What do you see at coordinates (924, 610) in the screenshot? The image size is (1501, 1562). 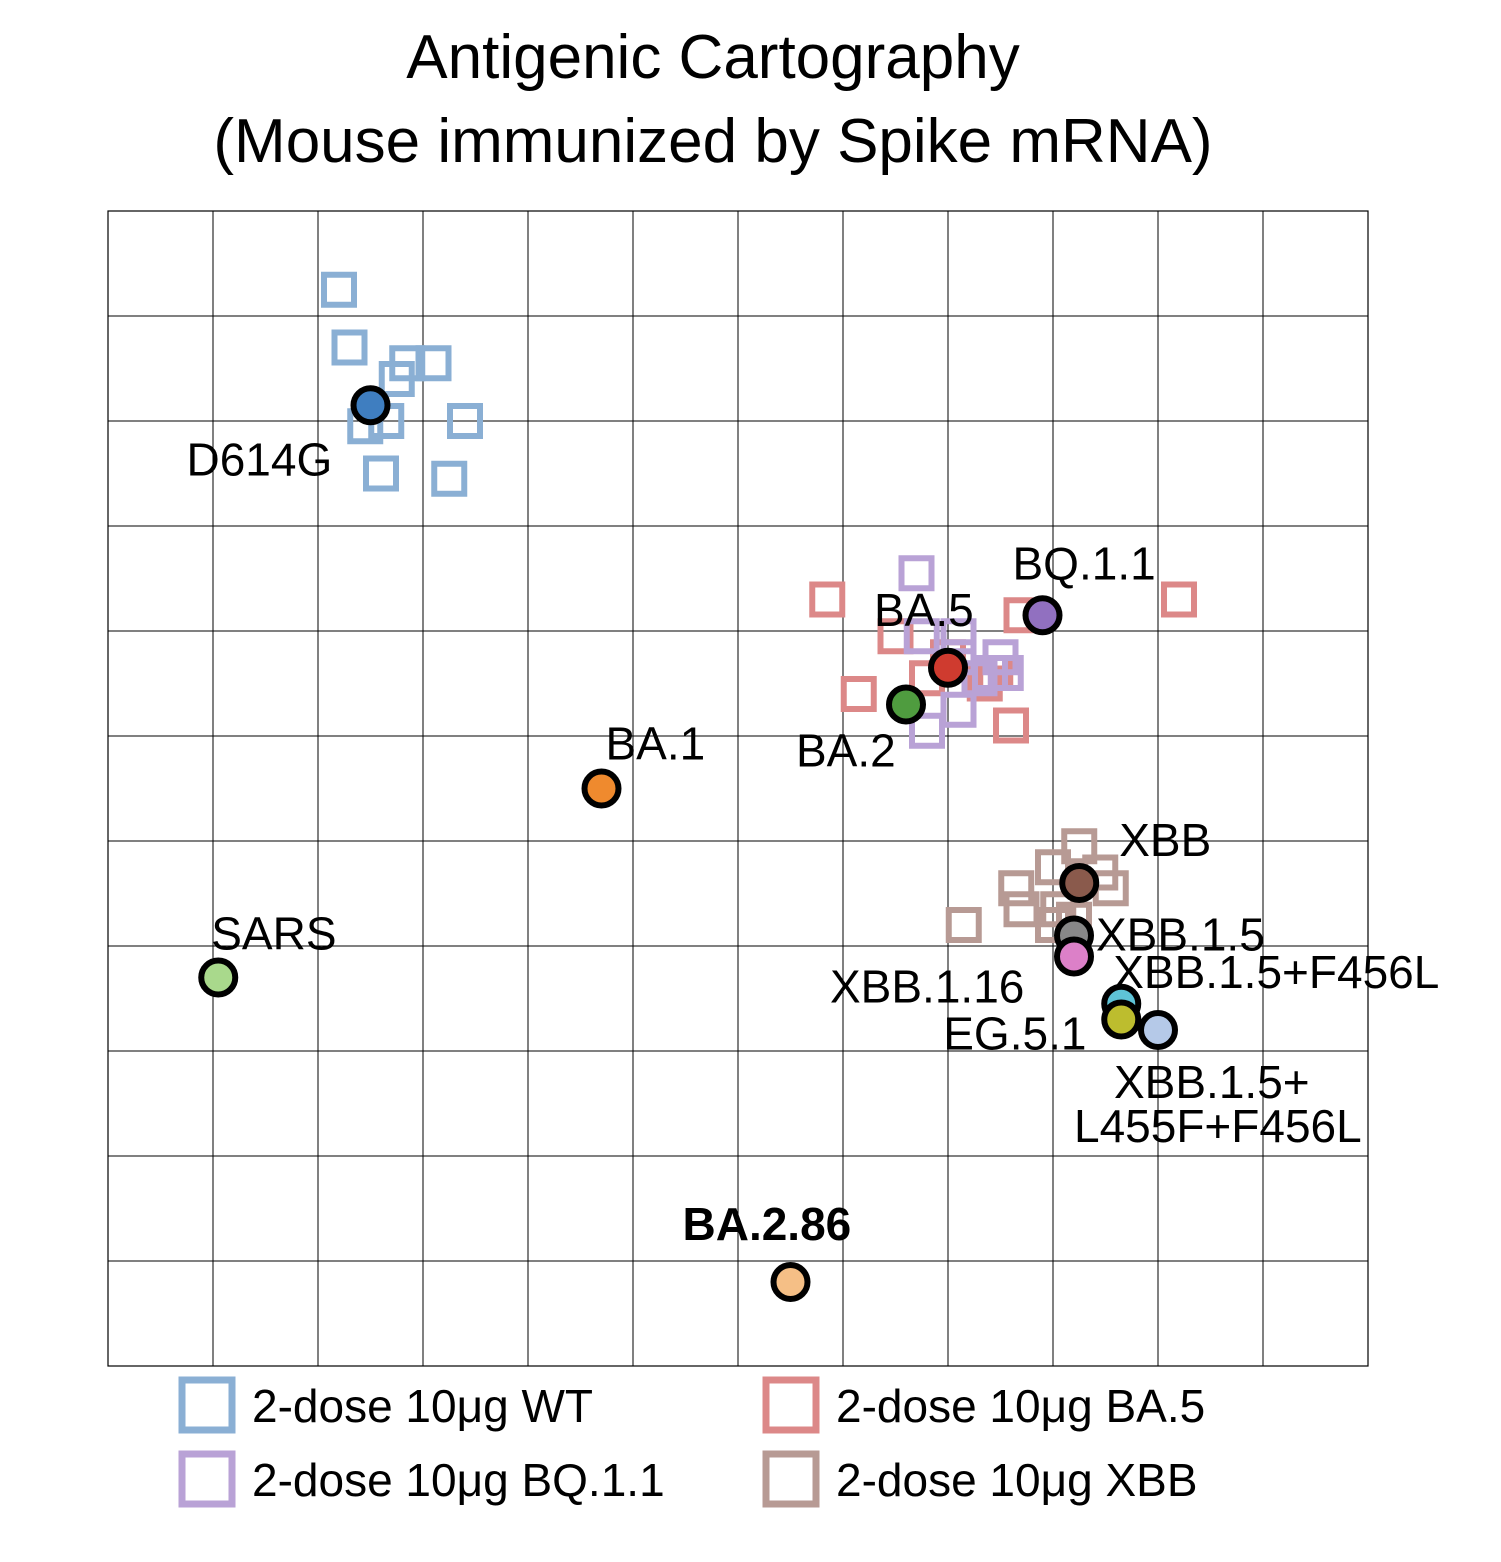 I see `antigen-label-4: BA.5` at bounding box center [924, 610].